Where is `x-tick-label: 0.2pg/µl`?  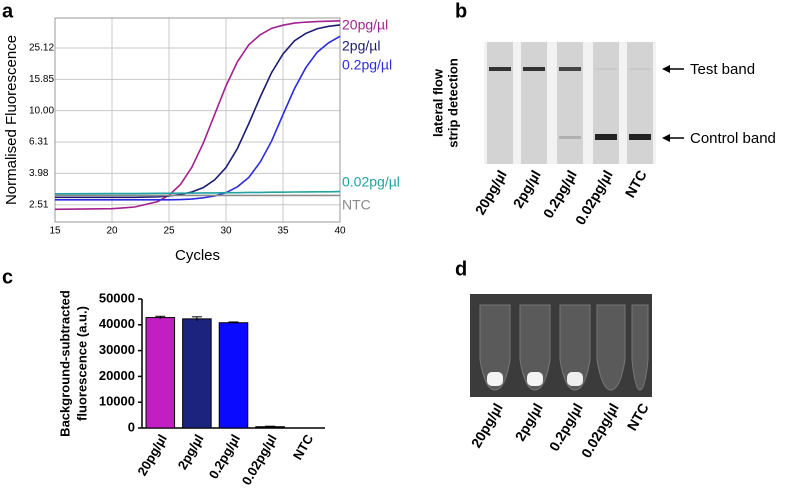
x-tick-label: 0.2pg/µl is located at coordinates (224, 457).